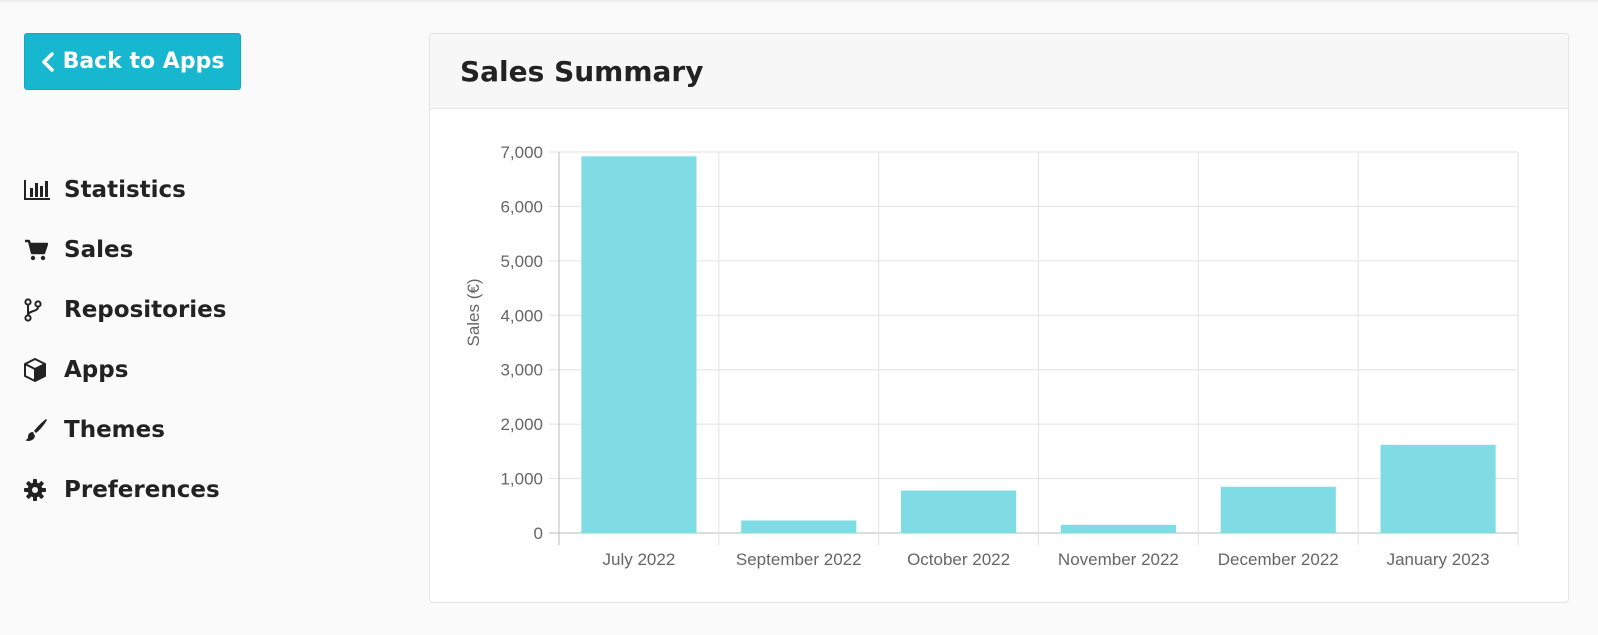 The image size is (1598, 635). I want to click on sidebar-nav: Statistics Sales Repositories, so click(204, 340).